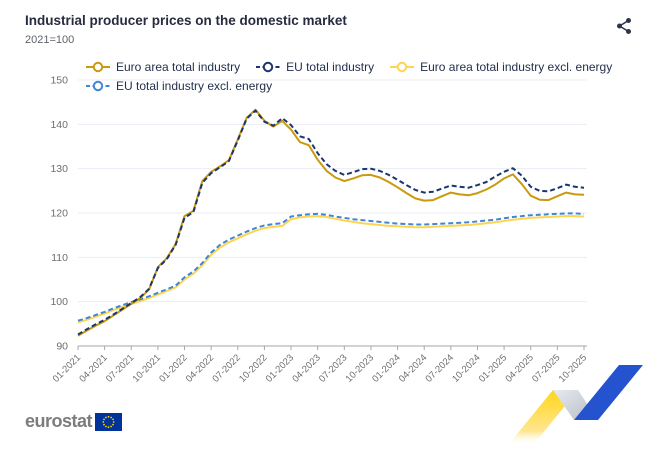  Describe the element at coordinates (194, 86) in the screenshot. I see `legend-label: EU total industry excl. energy` at that location.